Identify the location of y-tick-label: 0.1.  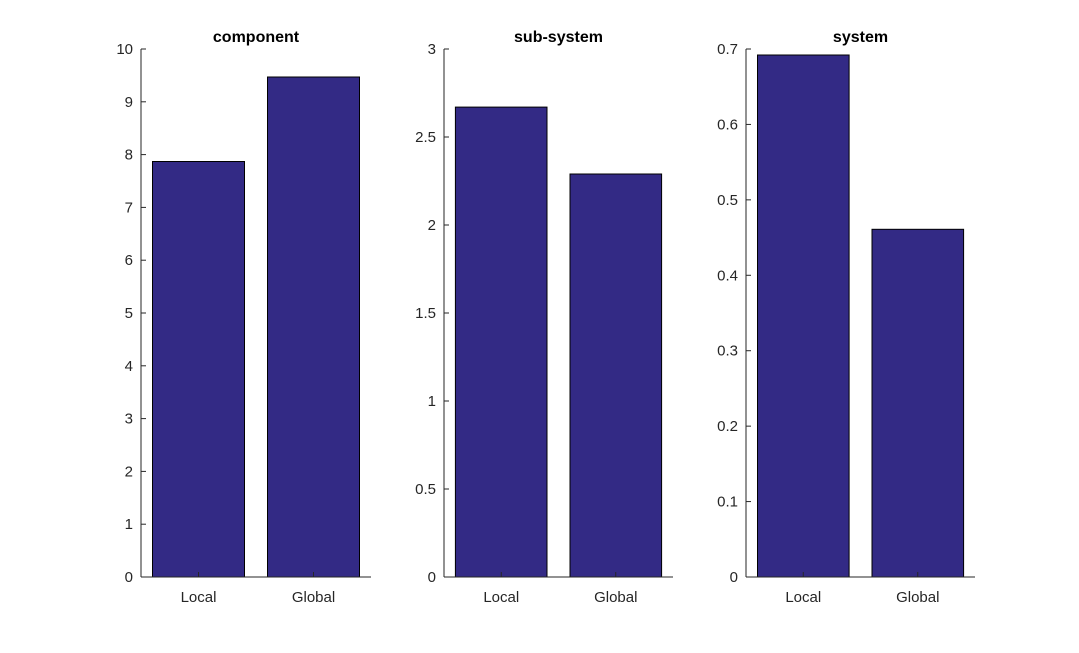
(727, 502).